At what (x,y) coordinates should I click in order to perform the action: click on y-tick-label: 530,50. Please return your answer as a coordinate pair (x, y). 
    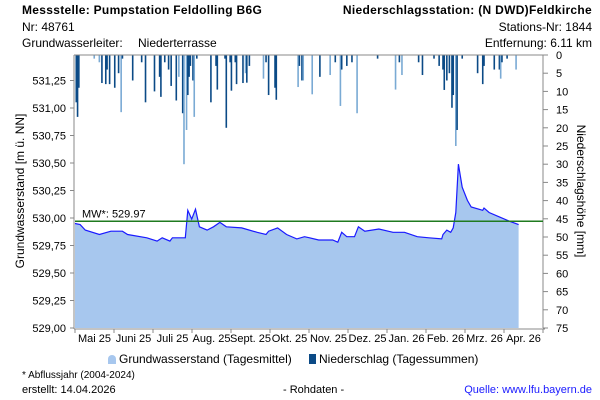
    Looking at the image, I should click on (49, 164).